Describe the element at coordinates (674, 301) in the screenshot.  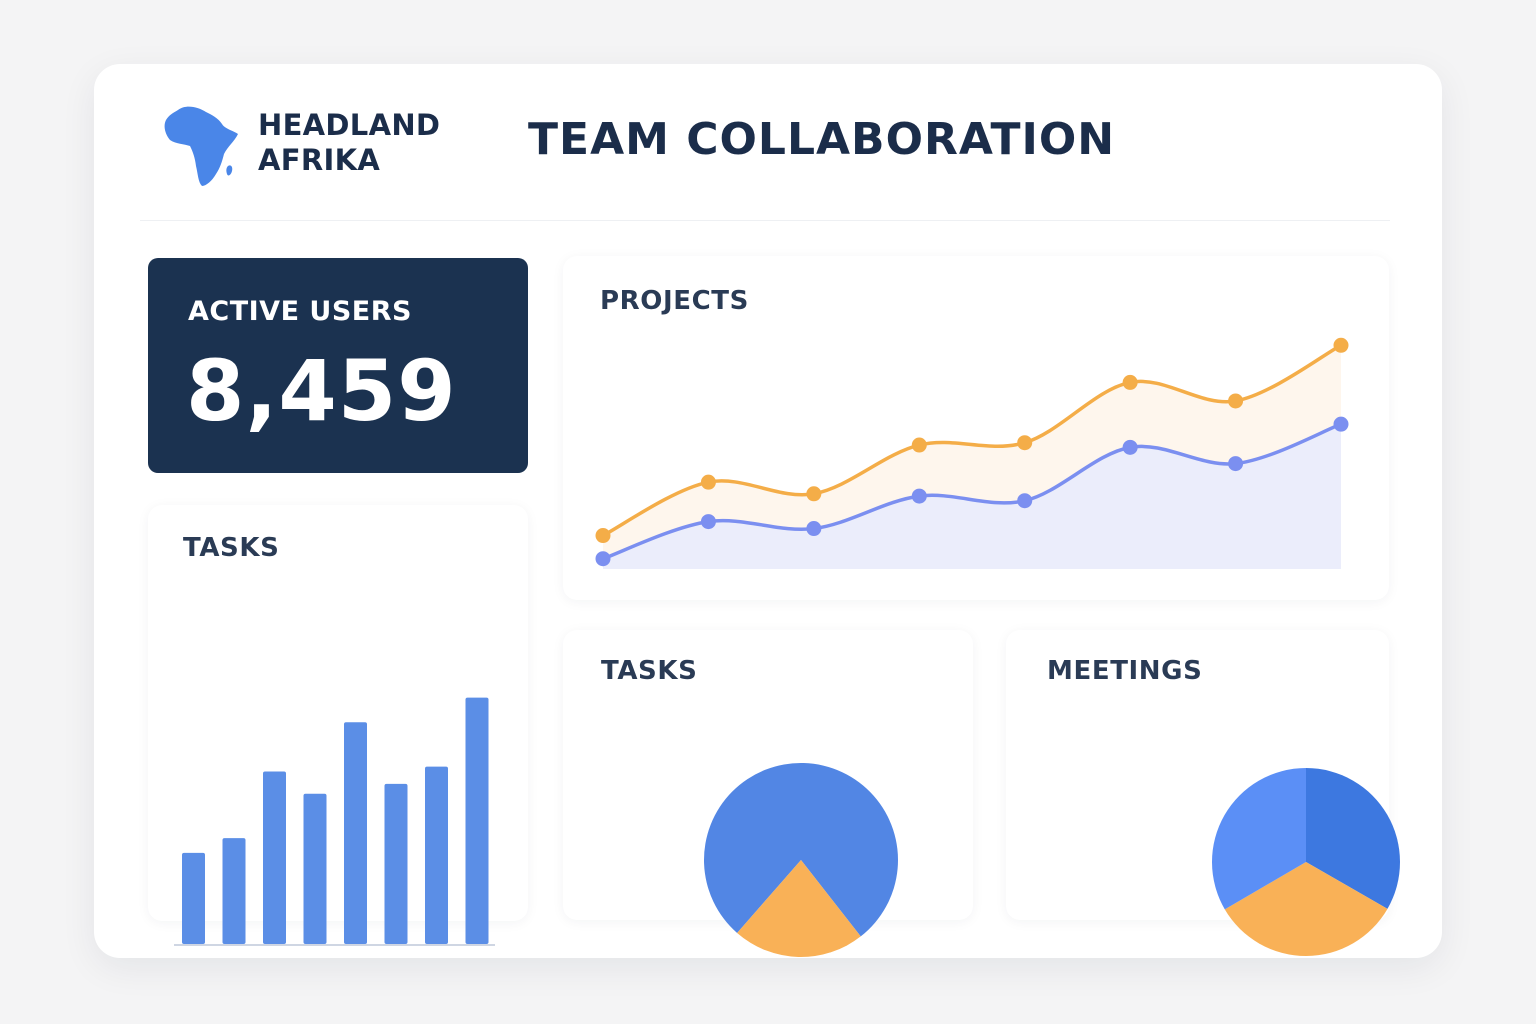
I see `projects-card-title: PROJECTS` at that location.